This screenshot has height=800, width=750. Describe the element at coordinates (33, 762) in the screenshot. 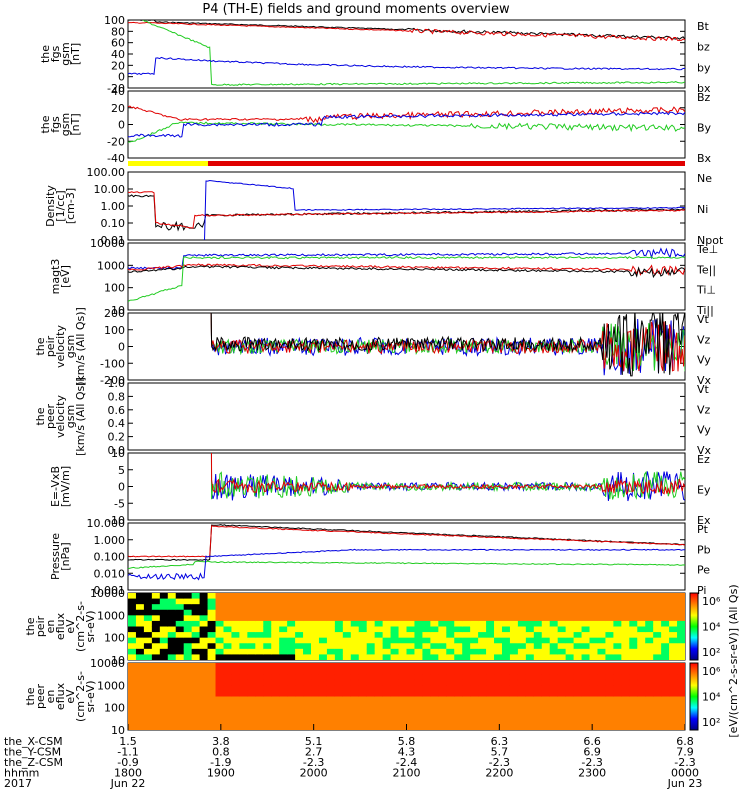

I see `row-label: the_Z-CSM` at that location.